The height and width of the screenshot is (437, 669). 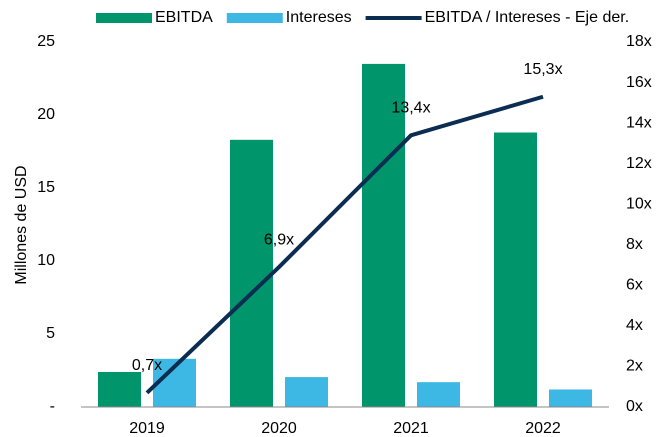 What do you see at coordinates (634, 244) in the screenshot?
I see `y2-tick-label: 8x` at bounding box center [634, 244].